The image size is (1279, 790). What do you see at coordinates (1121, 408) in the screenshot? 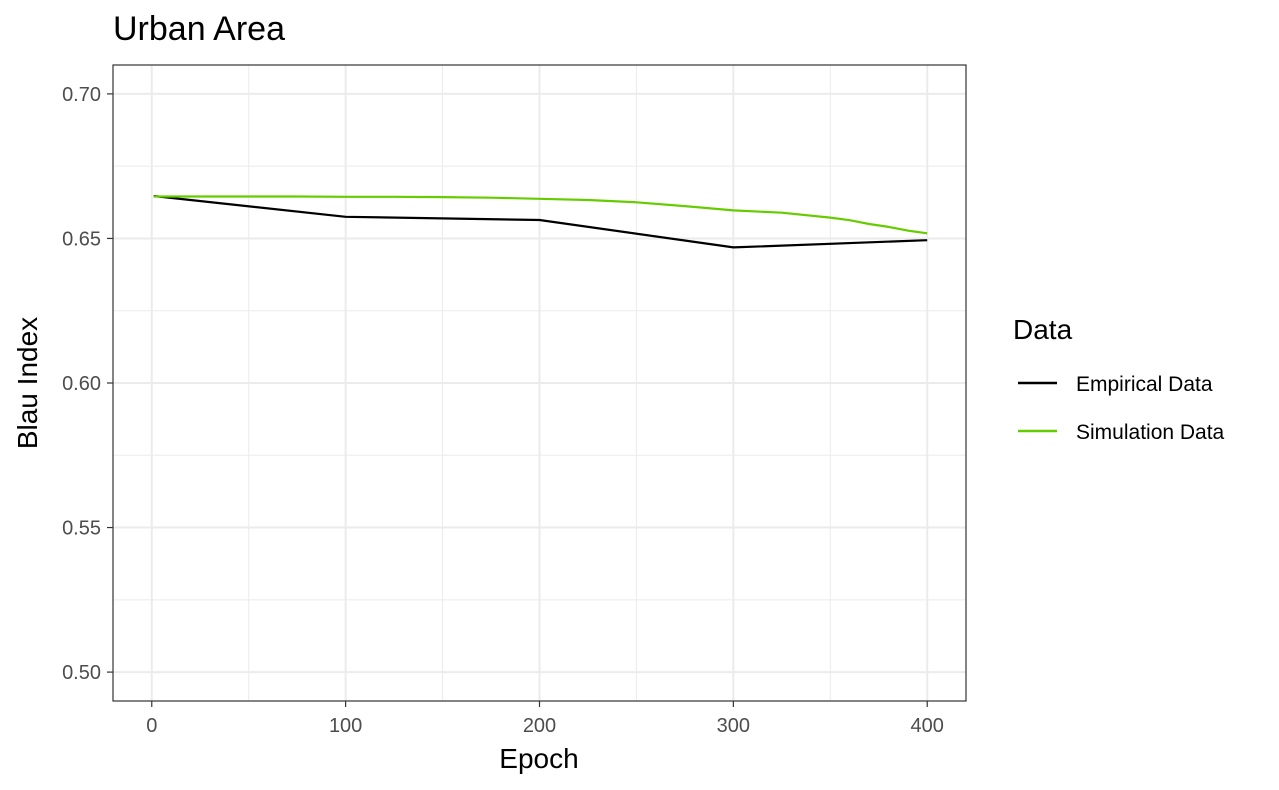
I see `legend: Empirical Data Simulation Data` at bounding box center [1121, 408].